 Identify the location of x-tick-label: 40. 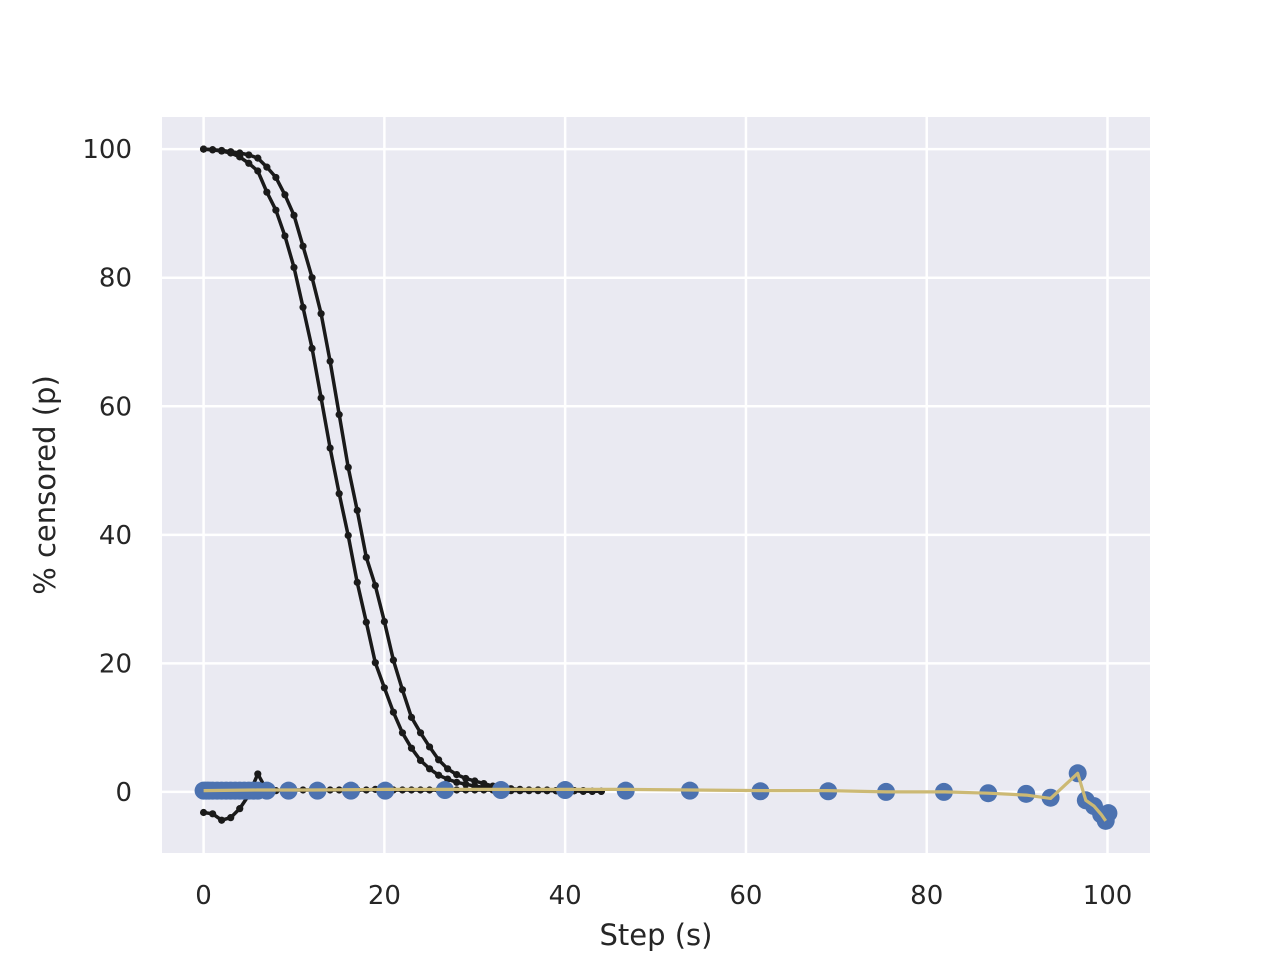
(565, 896).